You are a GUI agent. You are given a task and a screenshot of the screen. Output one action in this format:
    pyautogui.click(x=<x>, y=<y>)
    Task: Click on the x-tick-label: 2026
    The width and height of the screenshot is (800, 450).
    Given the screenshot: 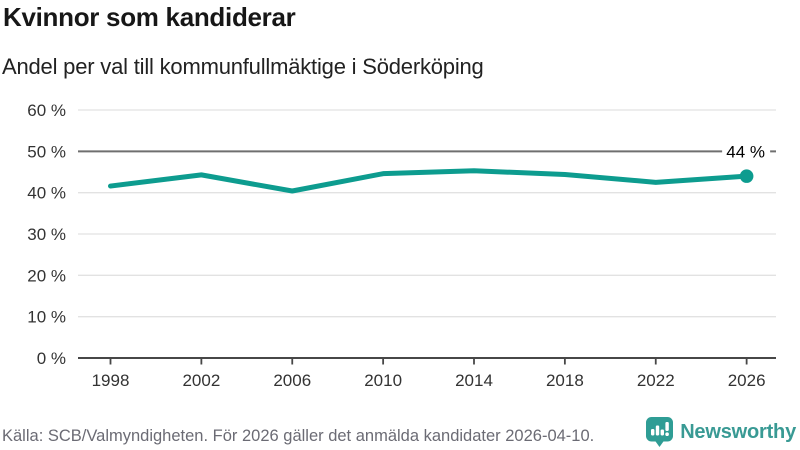 What is the action you would take?
    pyautogui.click(x=747, y=380)
    